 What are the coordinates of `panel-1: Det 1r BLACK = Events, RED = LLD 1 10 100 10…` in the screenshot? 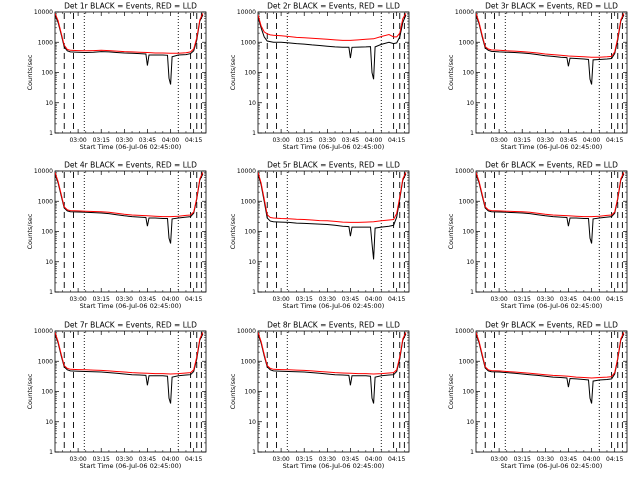 It's located at (116, 76).